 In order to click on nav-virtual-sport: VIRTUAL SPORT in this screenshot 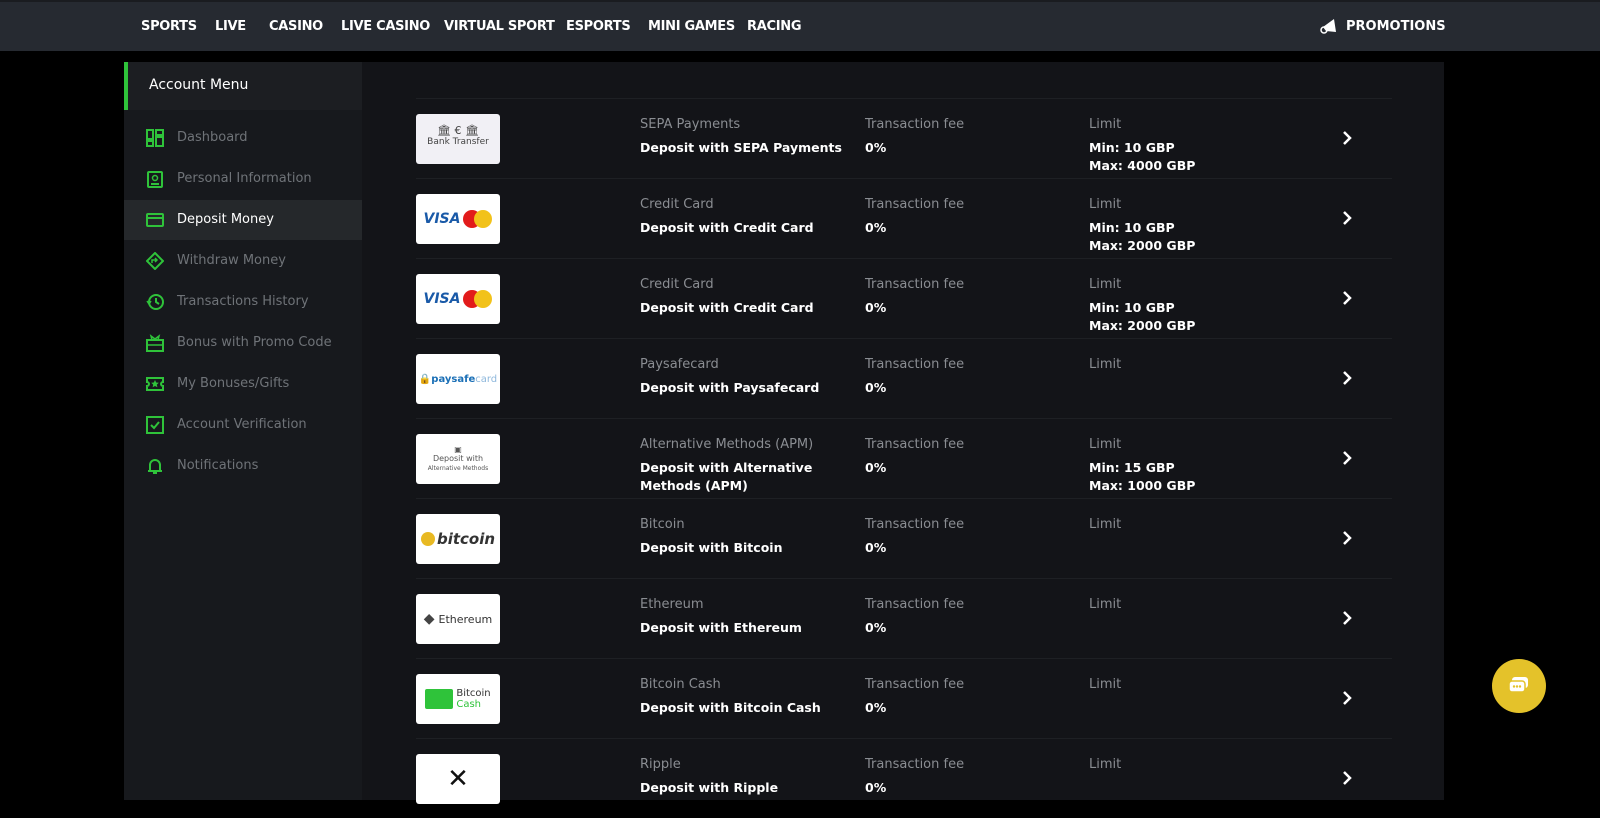, I will do `click(499, 26)`.